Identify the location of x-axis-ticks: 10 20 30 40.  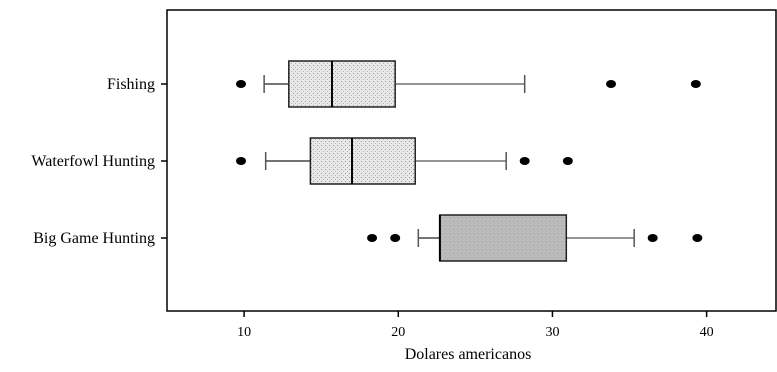
(475, 325).